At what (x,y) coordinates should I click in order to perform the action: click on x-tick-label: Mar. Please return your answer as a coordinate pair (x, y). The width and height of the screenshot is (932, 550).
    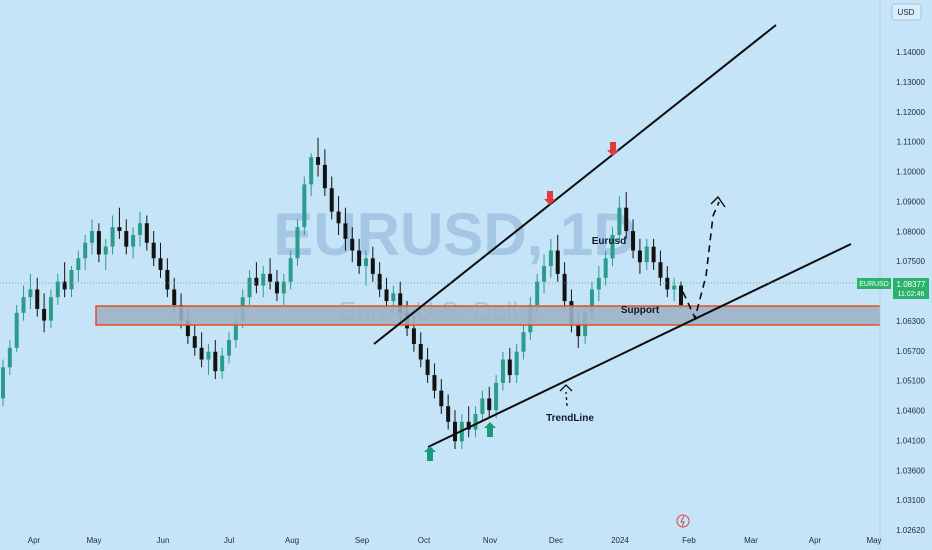
    Looking at the image, I should click on (751, 540).